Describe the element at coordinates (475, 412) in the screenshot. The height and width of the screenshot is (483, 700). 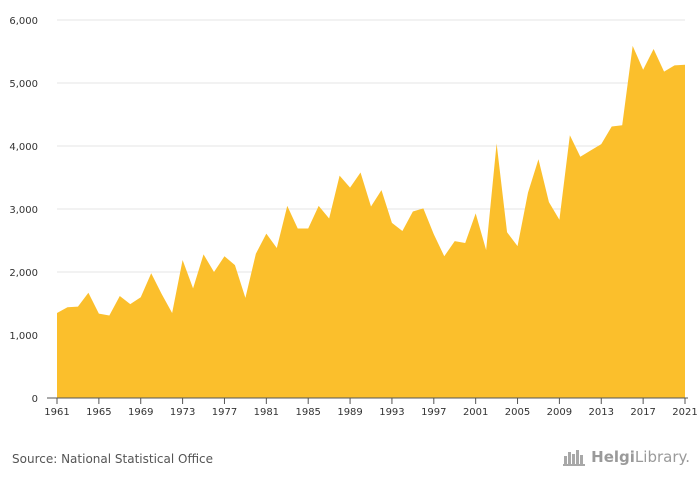
I see `x-tick-label: 2001` at that location.